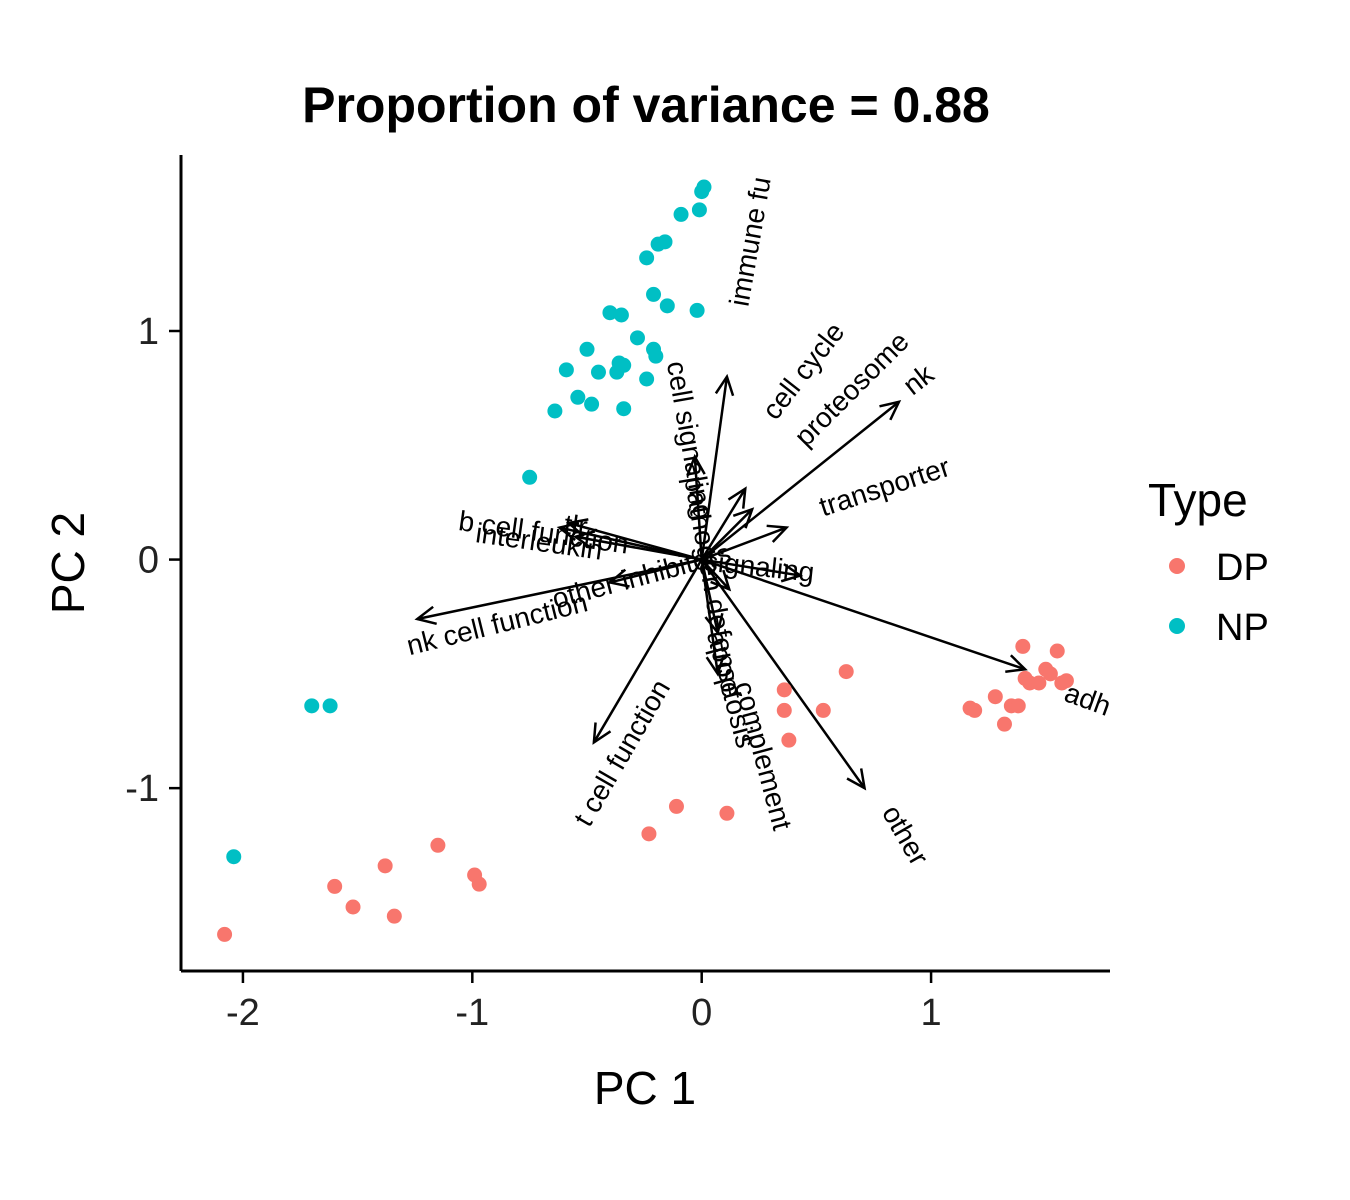  What do you see at coordinates (701, 1013) in the screenshot?
I see `x-tick-label: 0` at bounding box center [701, 1013].